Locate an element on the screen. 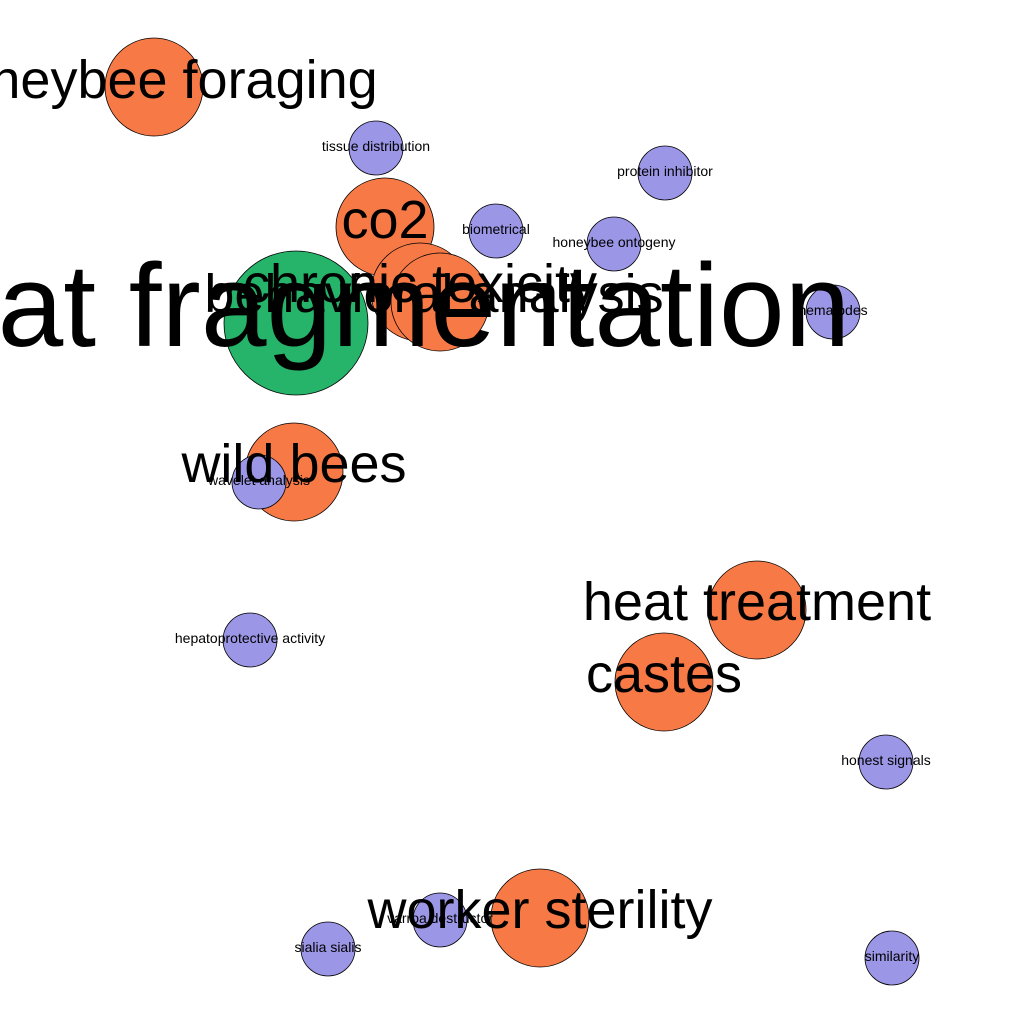  label-biometrical: biometrical is located at coordinates (496, 229).